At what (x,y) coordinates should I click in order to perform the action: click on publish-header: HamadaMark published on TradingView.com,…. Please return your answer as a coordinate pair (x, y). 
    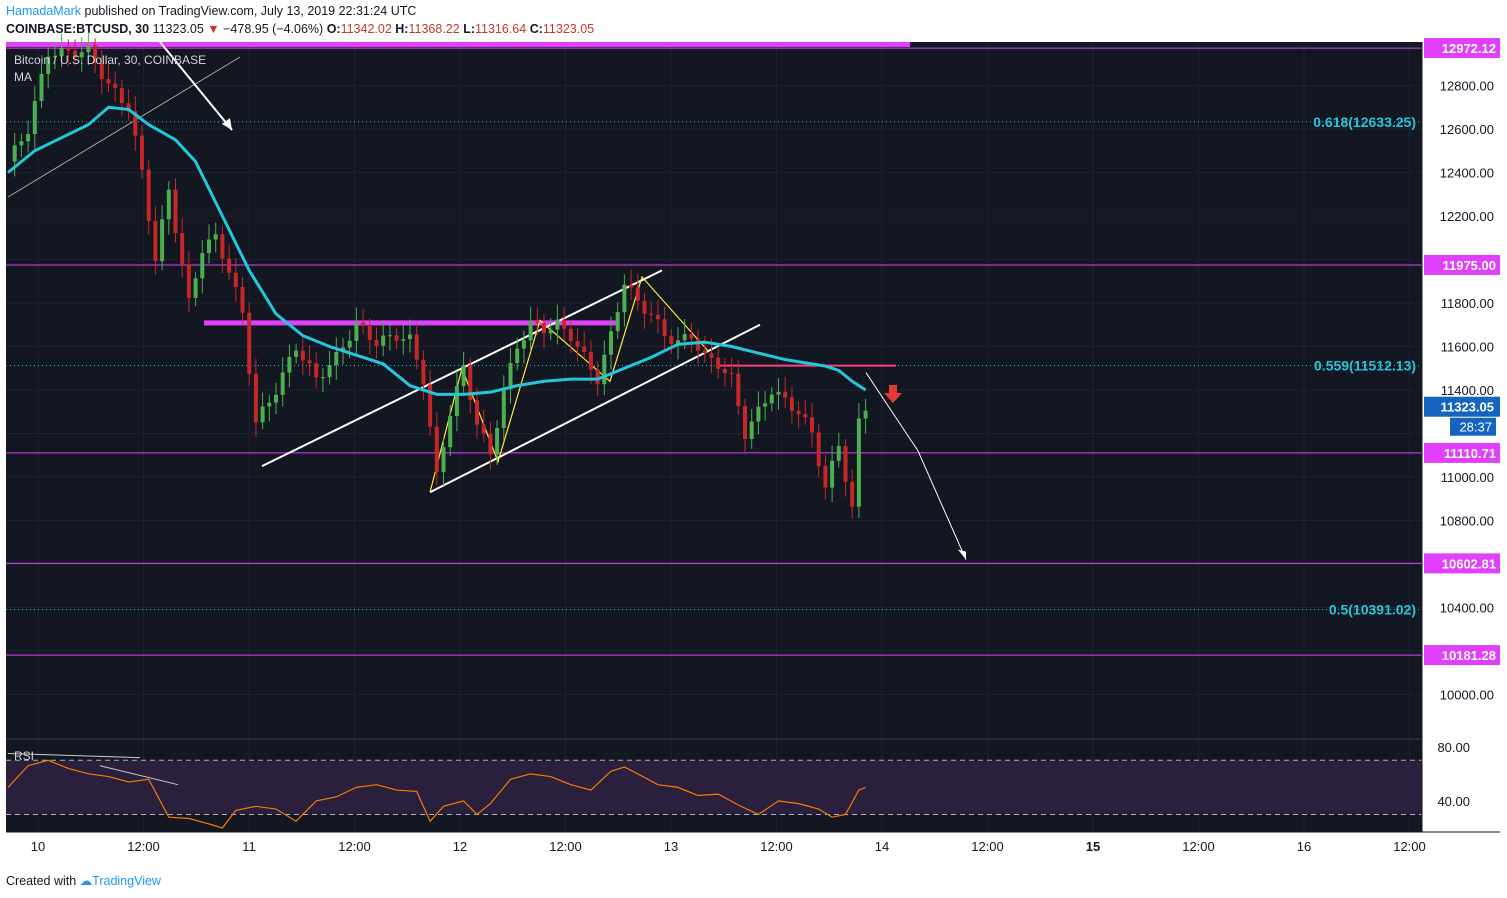
    Looking at the image, I should click on (211, 11).